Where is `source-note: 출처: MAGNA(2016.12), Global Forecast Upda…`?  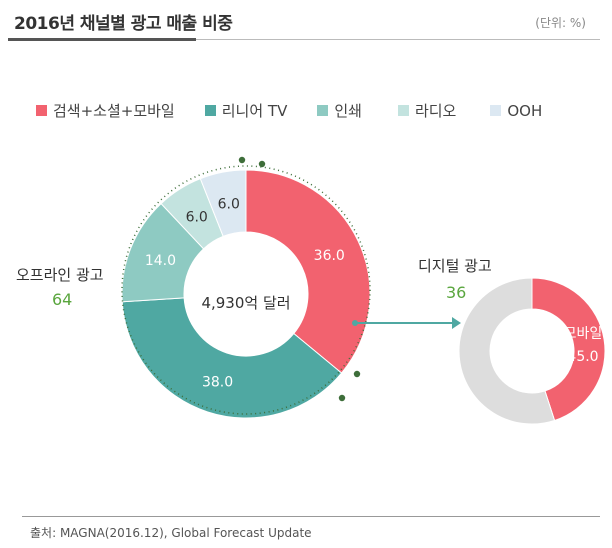
source-note: 출처: MAGNA(2016.12), Global Forecast Upda… is located at coordinates (171, 533).